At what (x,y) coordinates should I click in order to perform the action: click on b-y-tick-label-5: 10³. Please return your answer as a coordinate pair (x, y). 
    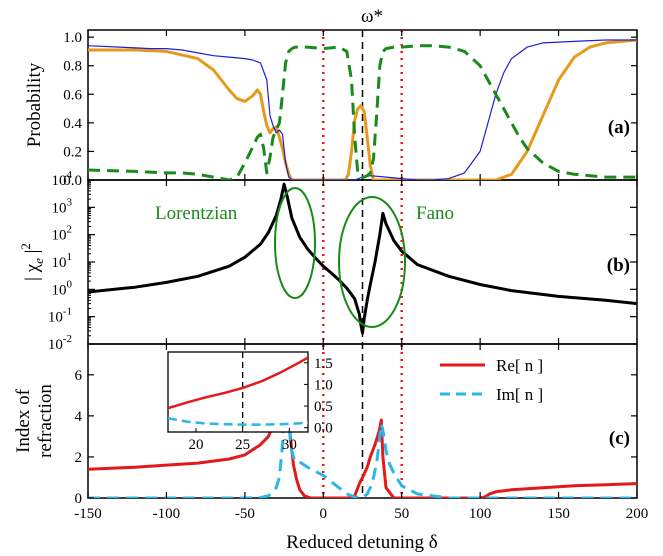
    Looking at the image, I should click on (62, 206).